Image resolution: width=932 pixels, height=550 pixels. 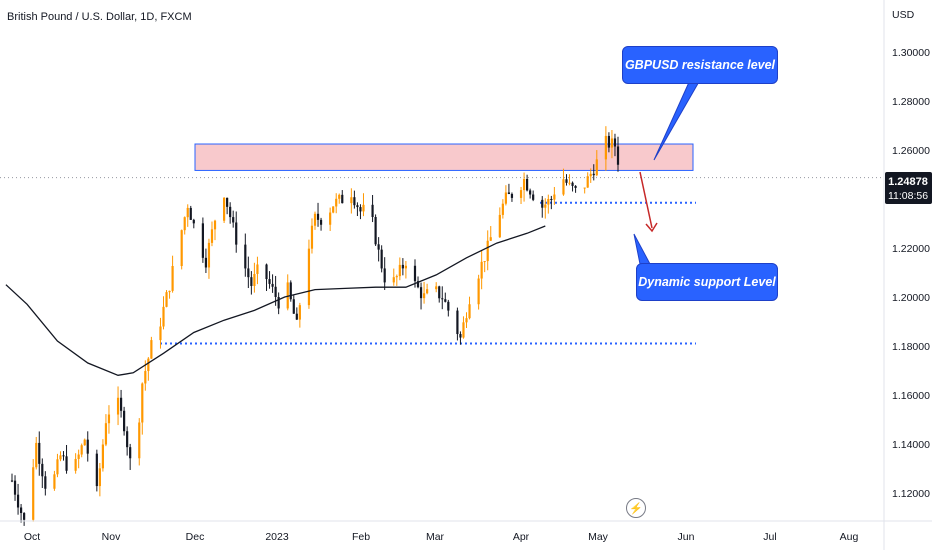 I want to click on x-tick-label: Jun, so click(x=686, y=537).